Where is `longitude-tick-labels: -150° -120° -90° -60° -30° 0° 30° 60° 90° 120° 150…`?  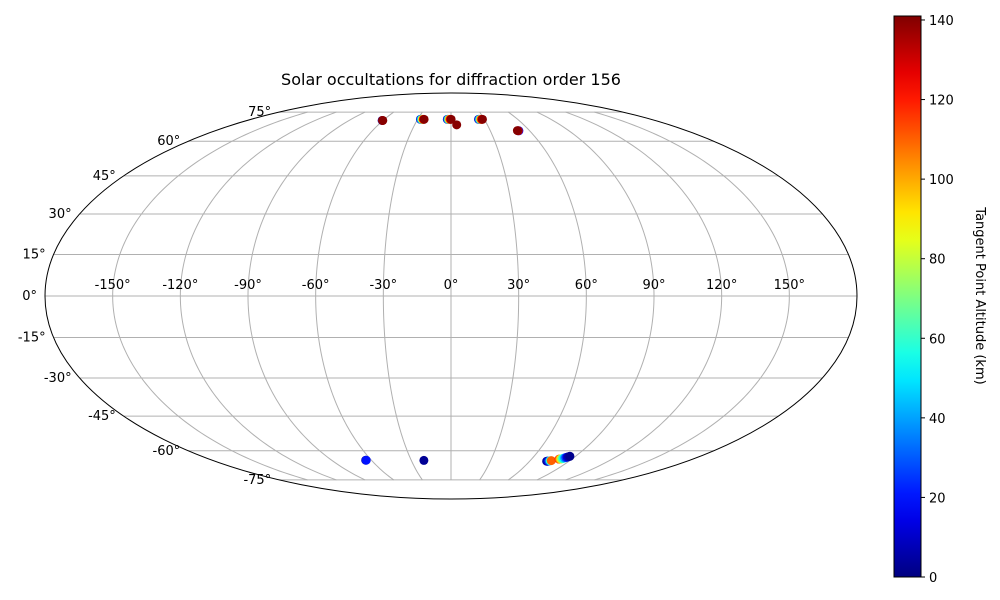
longitude-tick-labels: -150° -120° -90° -60° -30° 0° 30° 60° 90° 120° 150… is located at coordinates (450, 285).